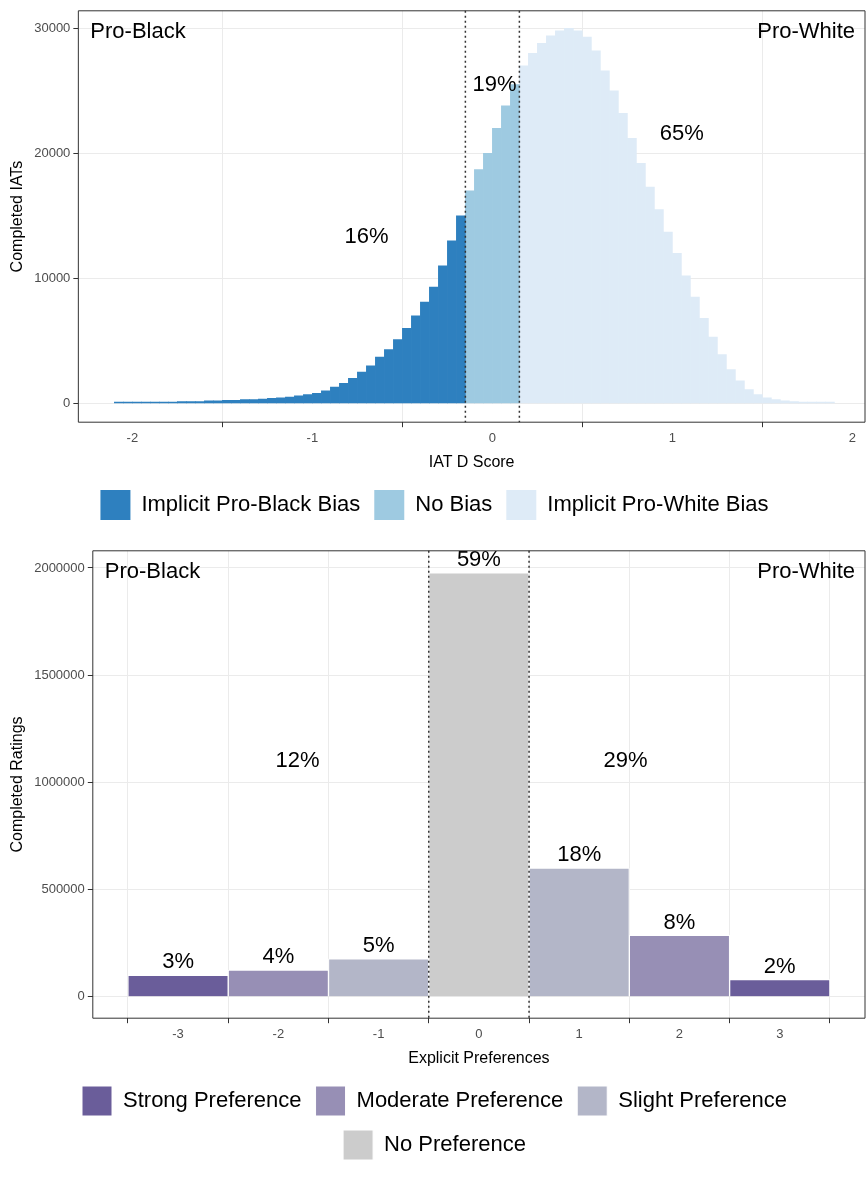 The image size is (867, 1186). What do you see at coordinates (278, 956) in the screenshot?
I see `annotation: 4%` at bounding box center [278, 956].